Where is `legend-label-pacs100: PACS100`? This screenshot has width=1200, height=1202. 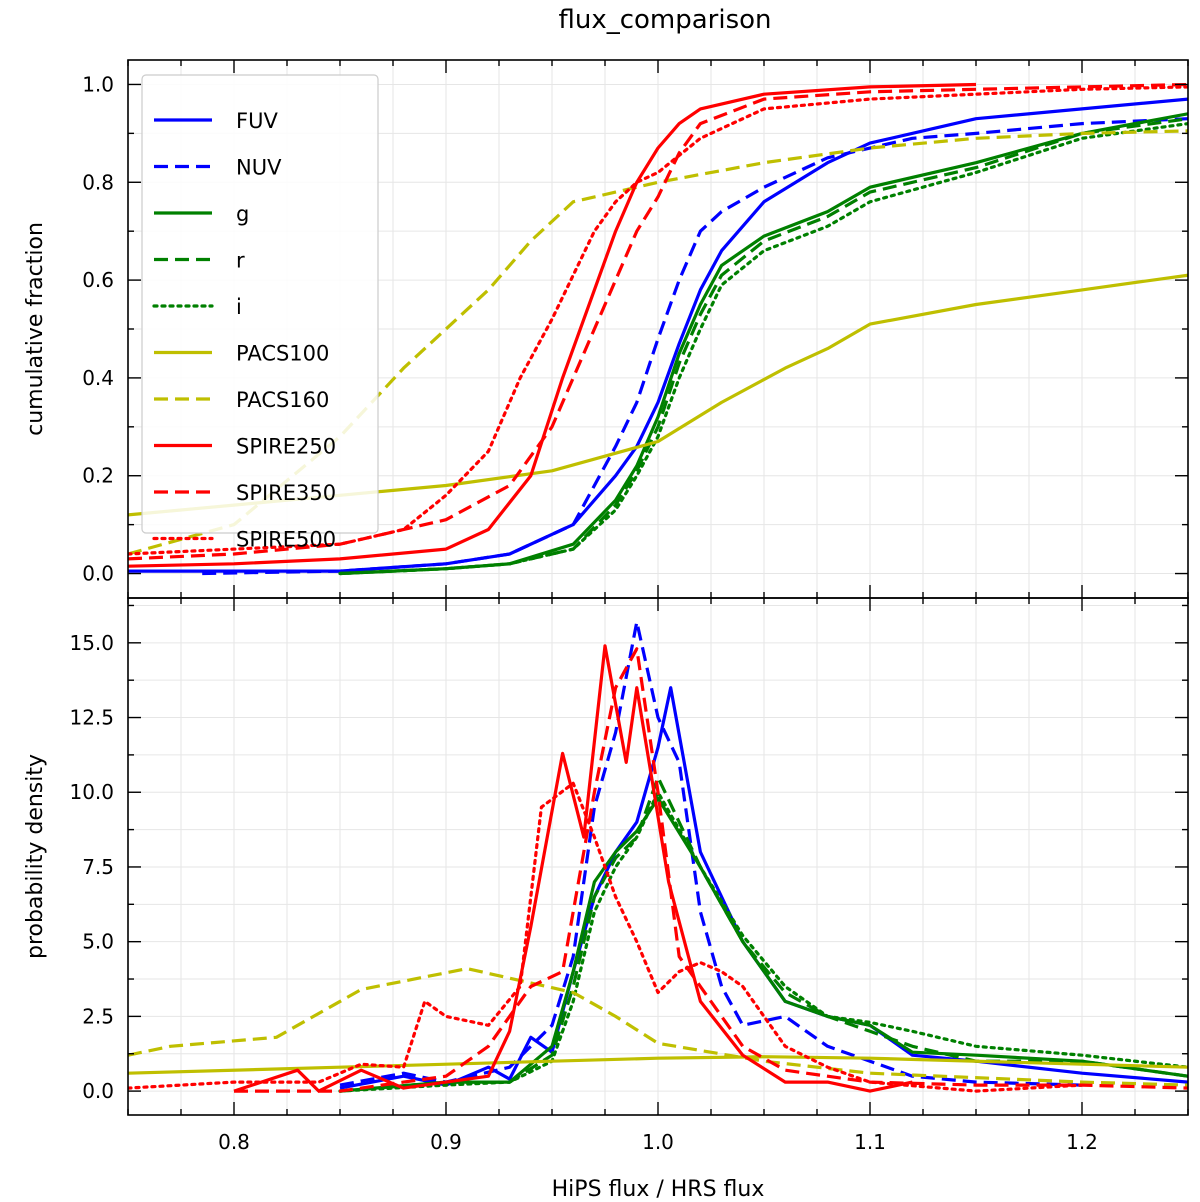 legend-label-pacs100: PACS100 is located at coordinates (282, 354).